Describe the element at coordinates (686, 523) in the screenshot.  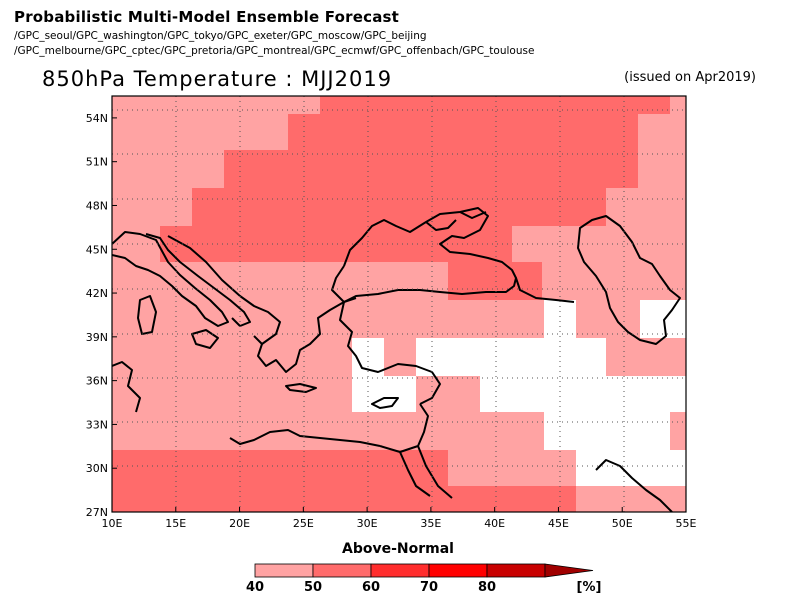
I see `x-tick-label: 55E` at that location.